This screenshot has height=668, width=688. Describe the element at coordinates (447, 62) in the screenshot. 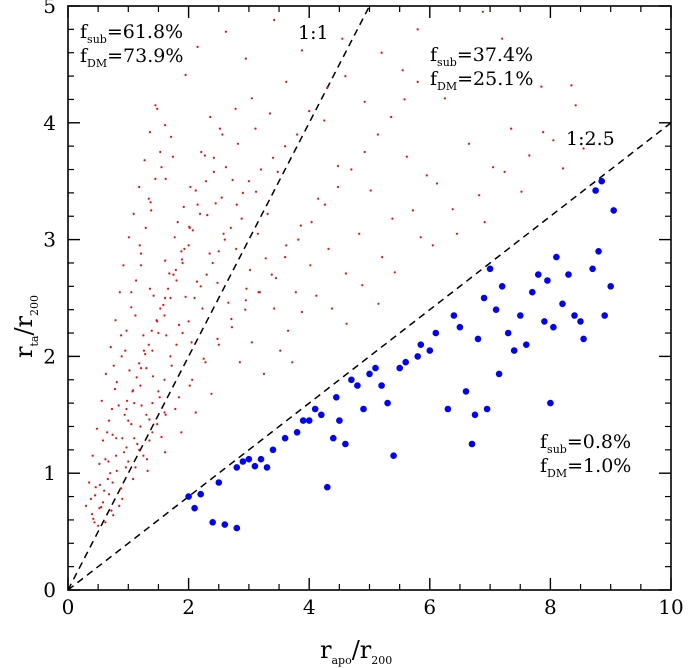

I see `annot-sub: sub` at that location.